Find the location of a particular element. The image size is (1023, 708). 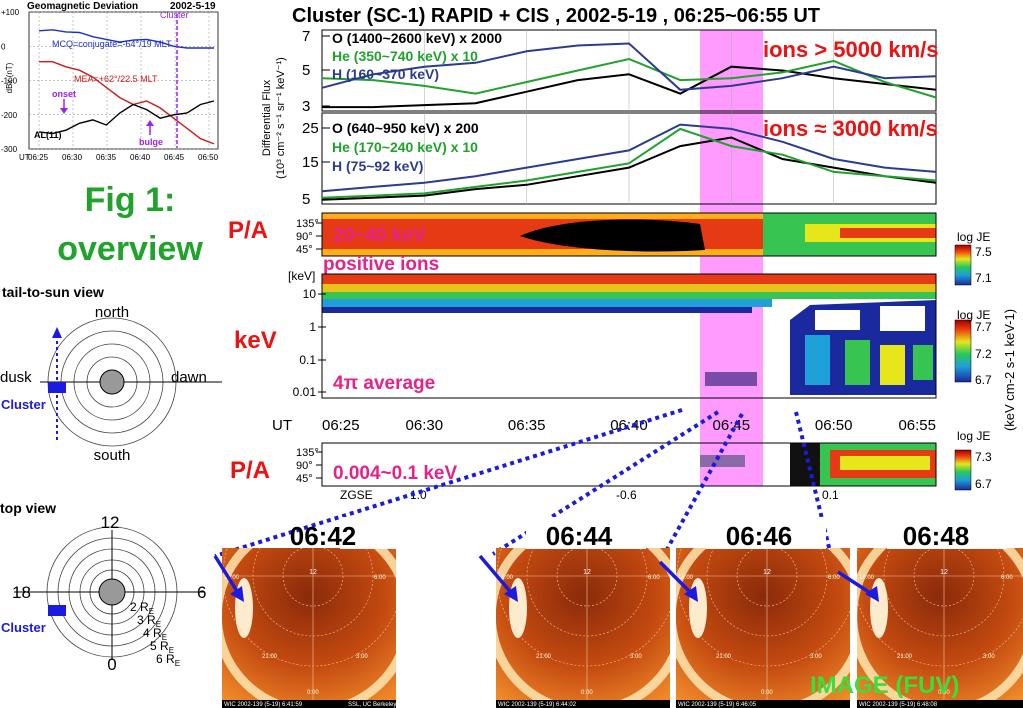

energy-tick-label: 0.1 is located at coordinates (307, 360).